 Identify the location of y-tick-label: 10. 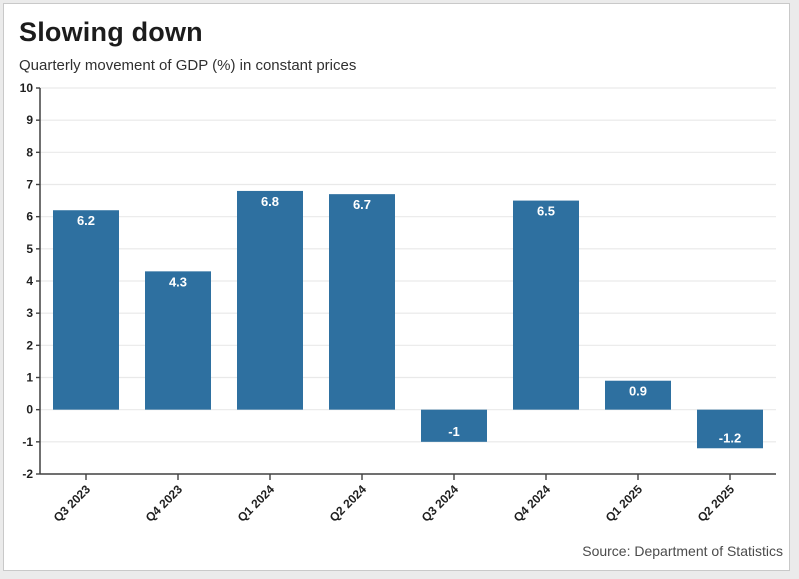
(27, 88).